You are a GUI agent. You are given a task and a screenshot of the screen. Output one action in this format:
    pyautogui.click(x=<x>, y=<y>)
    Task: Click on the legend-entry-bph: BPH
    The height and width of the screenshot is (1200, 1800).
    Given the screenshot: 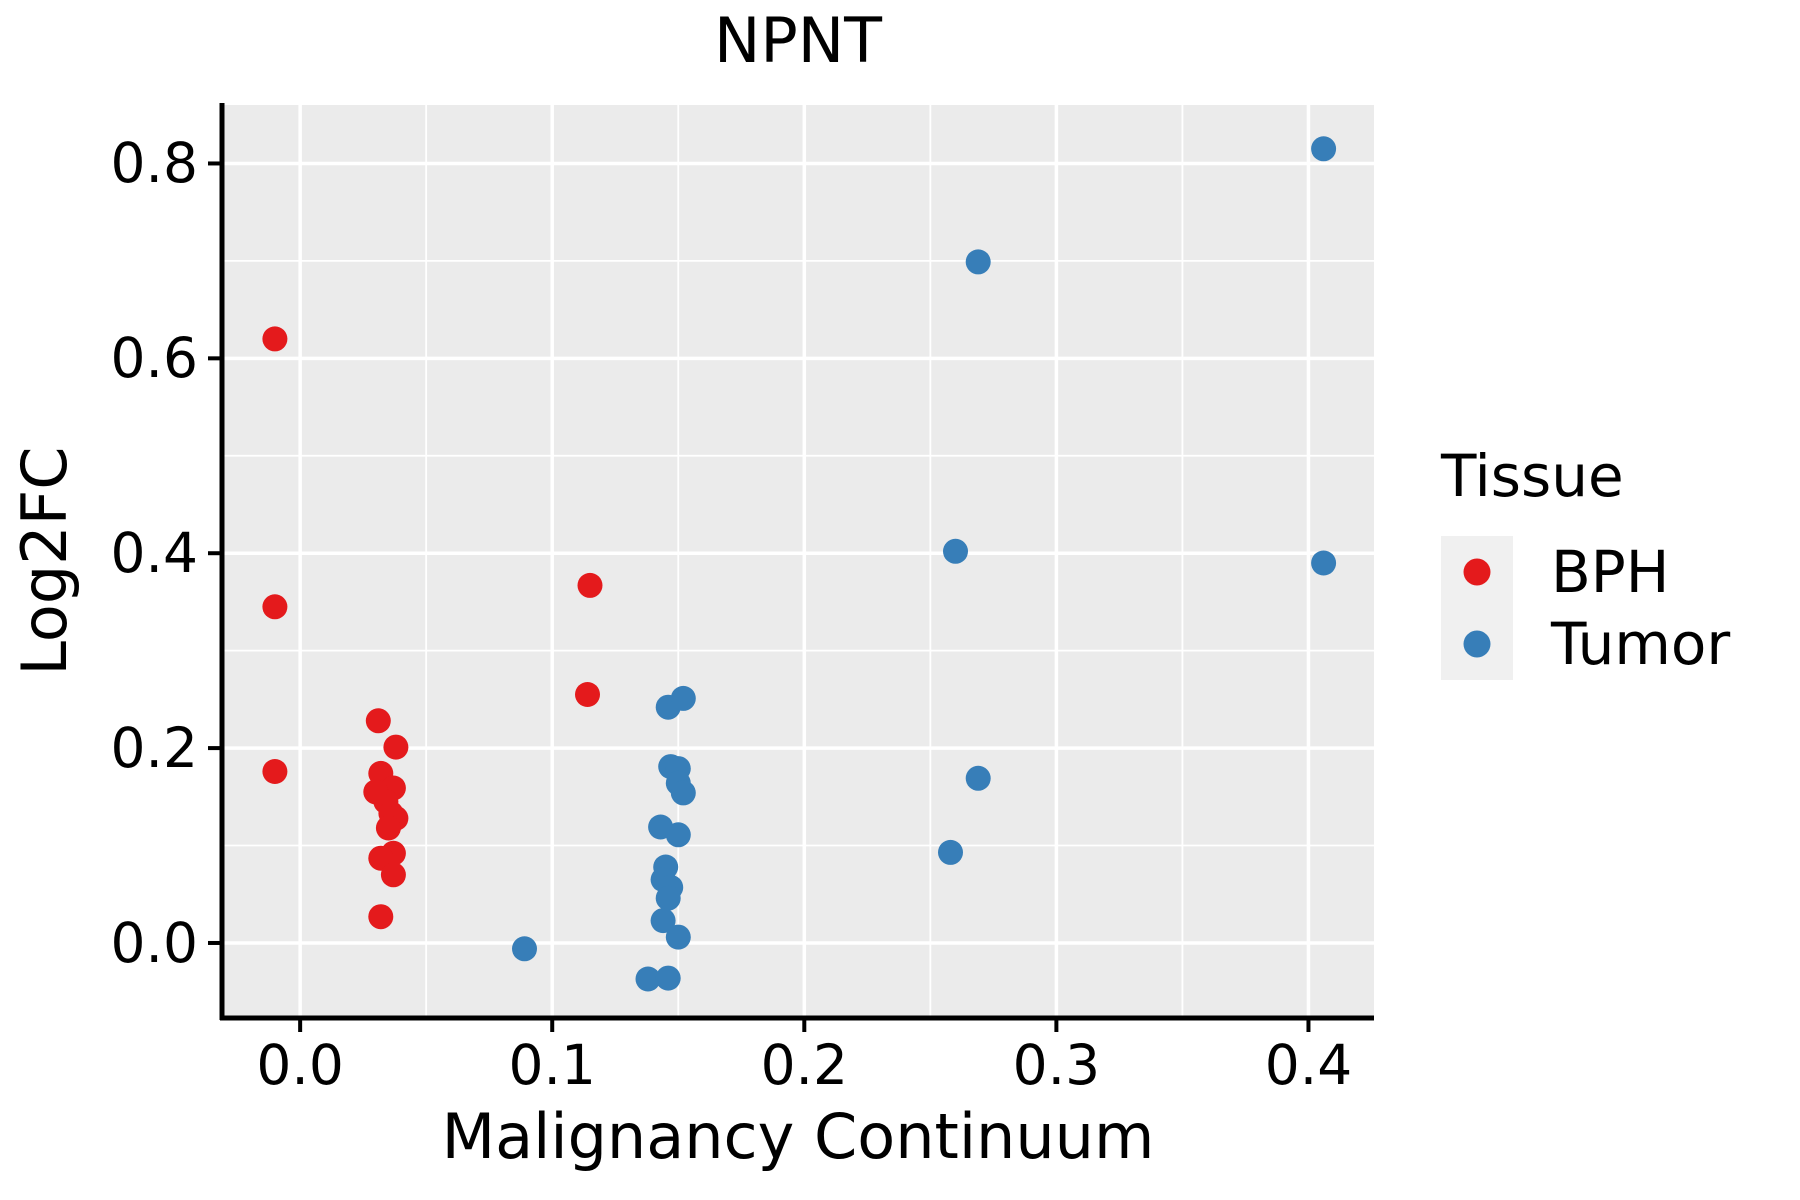 What is the action you would take?
    pyautogui.click(x=1616, y=572)
    